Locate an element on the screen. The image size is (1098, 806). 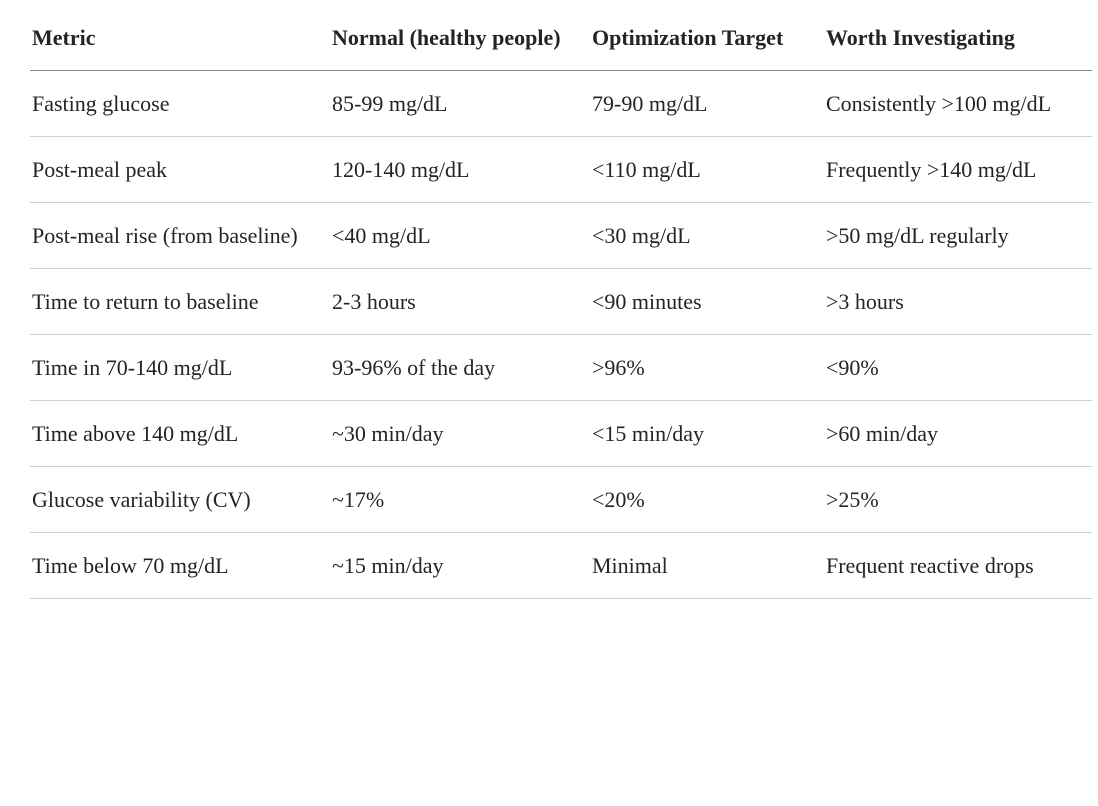
table-cell: Post-meal peak is located at coordinates (180, 169).